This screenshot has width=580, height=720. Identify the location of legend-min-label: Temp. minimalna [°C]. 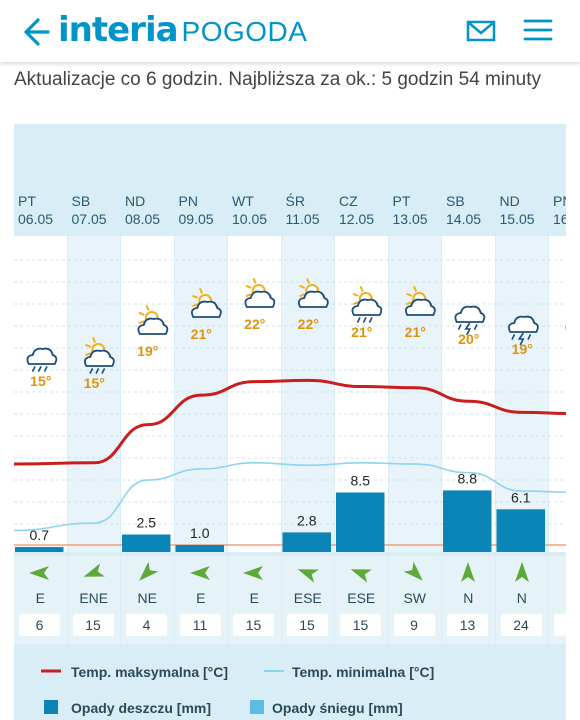
(363, 672).